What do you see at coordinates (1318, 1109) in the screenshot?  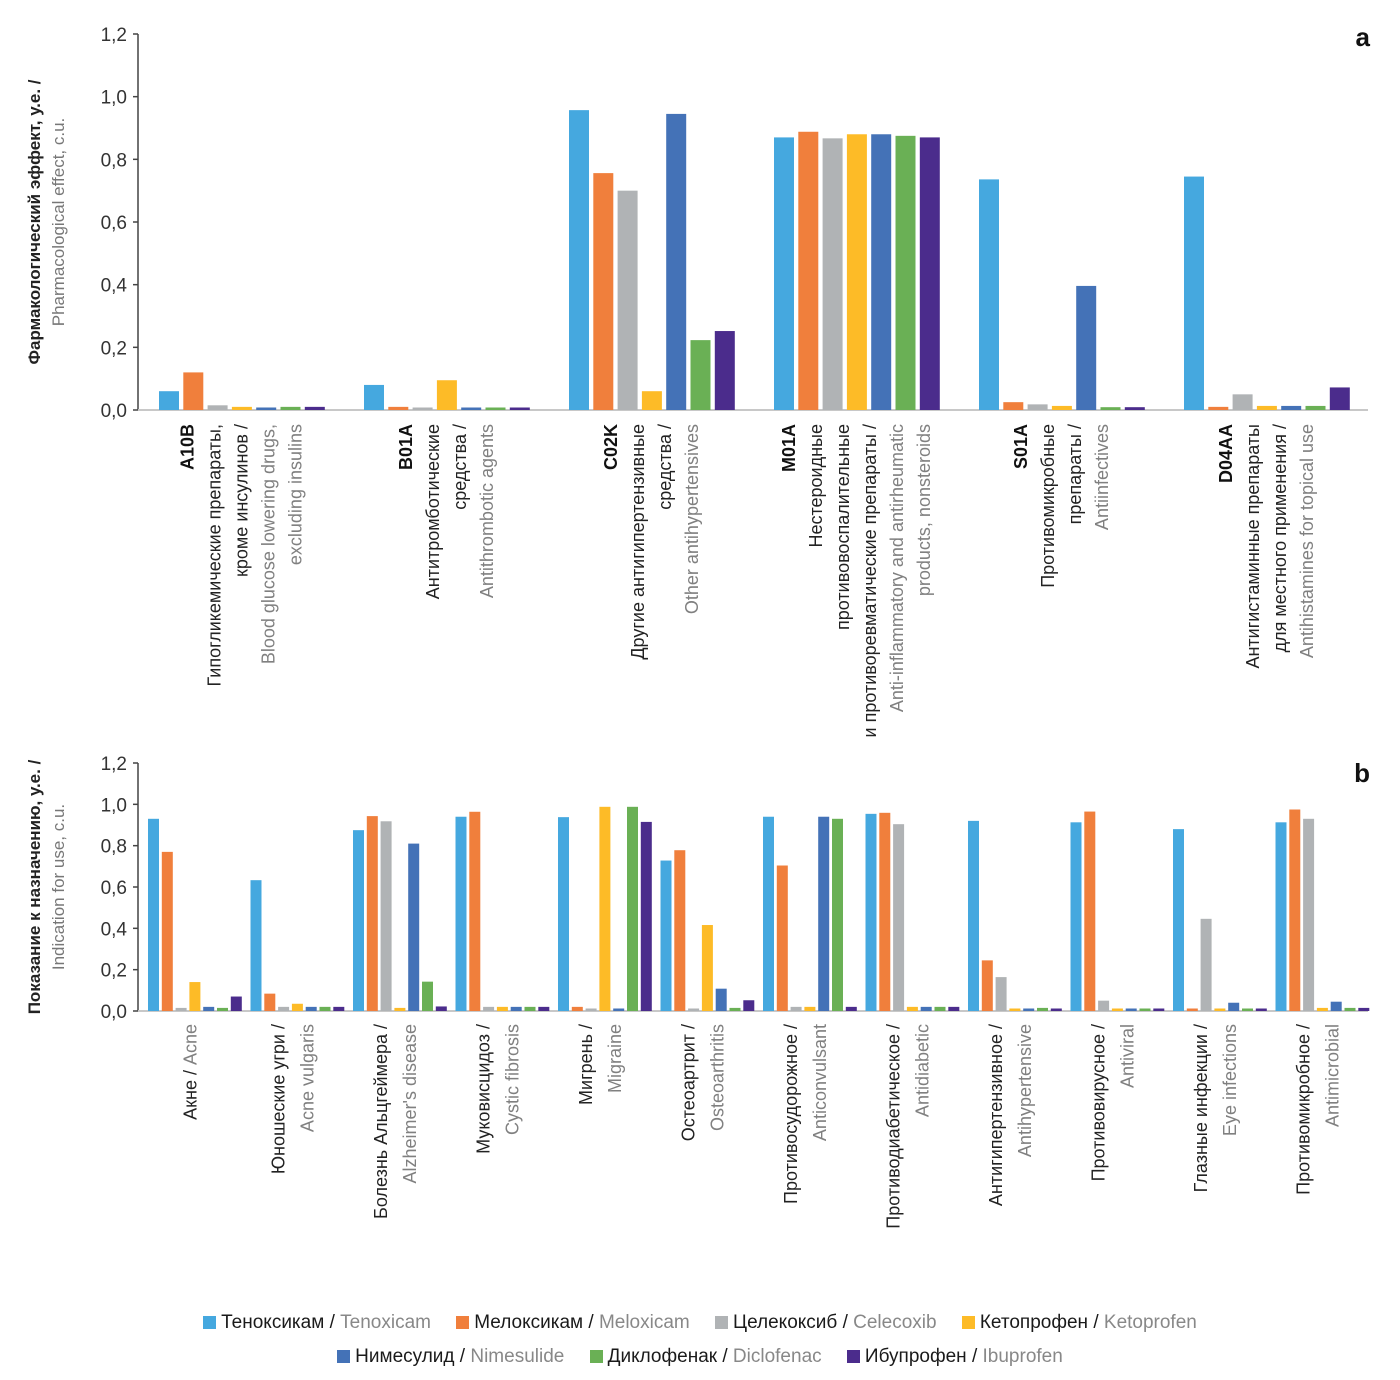 I see `x-category-label: Противомикробное / Antimicrobial` at bounding box center [1318, 1109].